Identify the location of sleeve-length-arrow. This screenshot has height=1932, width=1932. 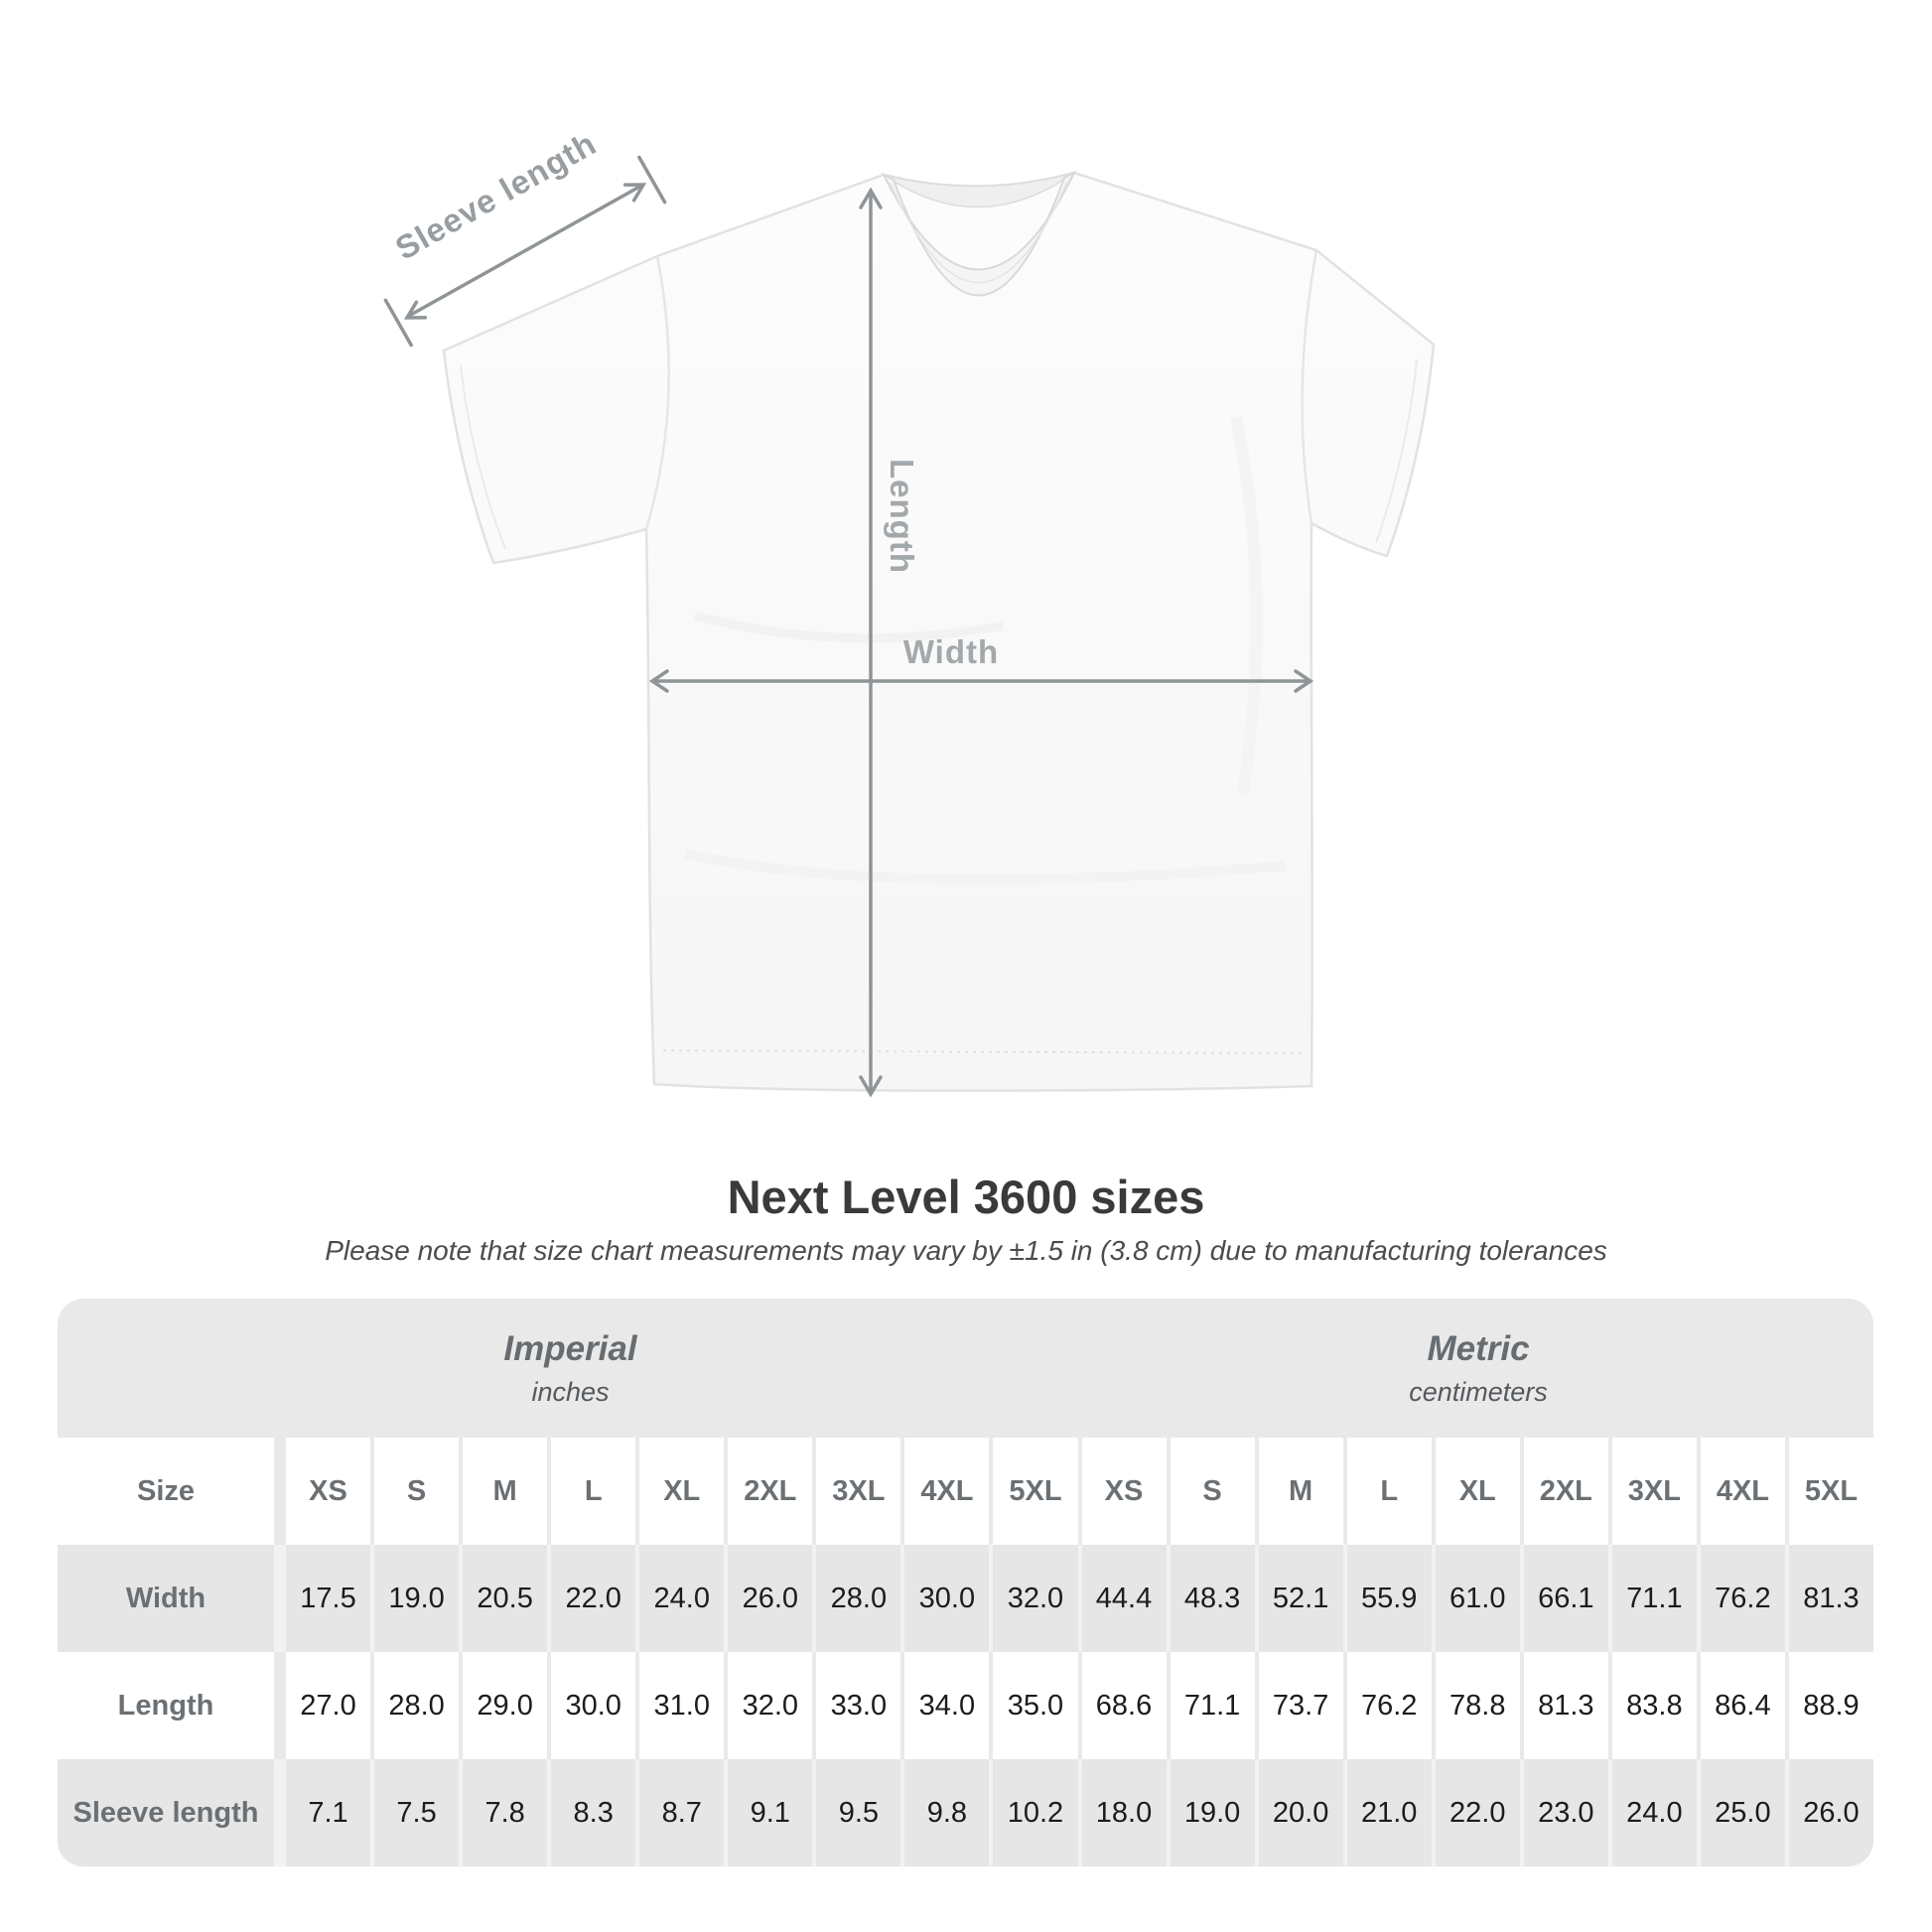
(525, 251).